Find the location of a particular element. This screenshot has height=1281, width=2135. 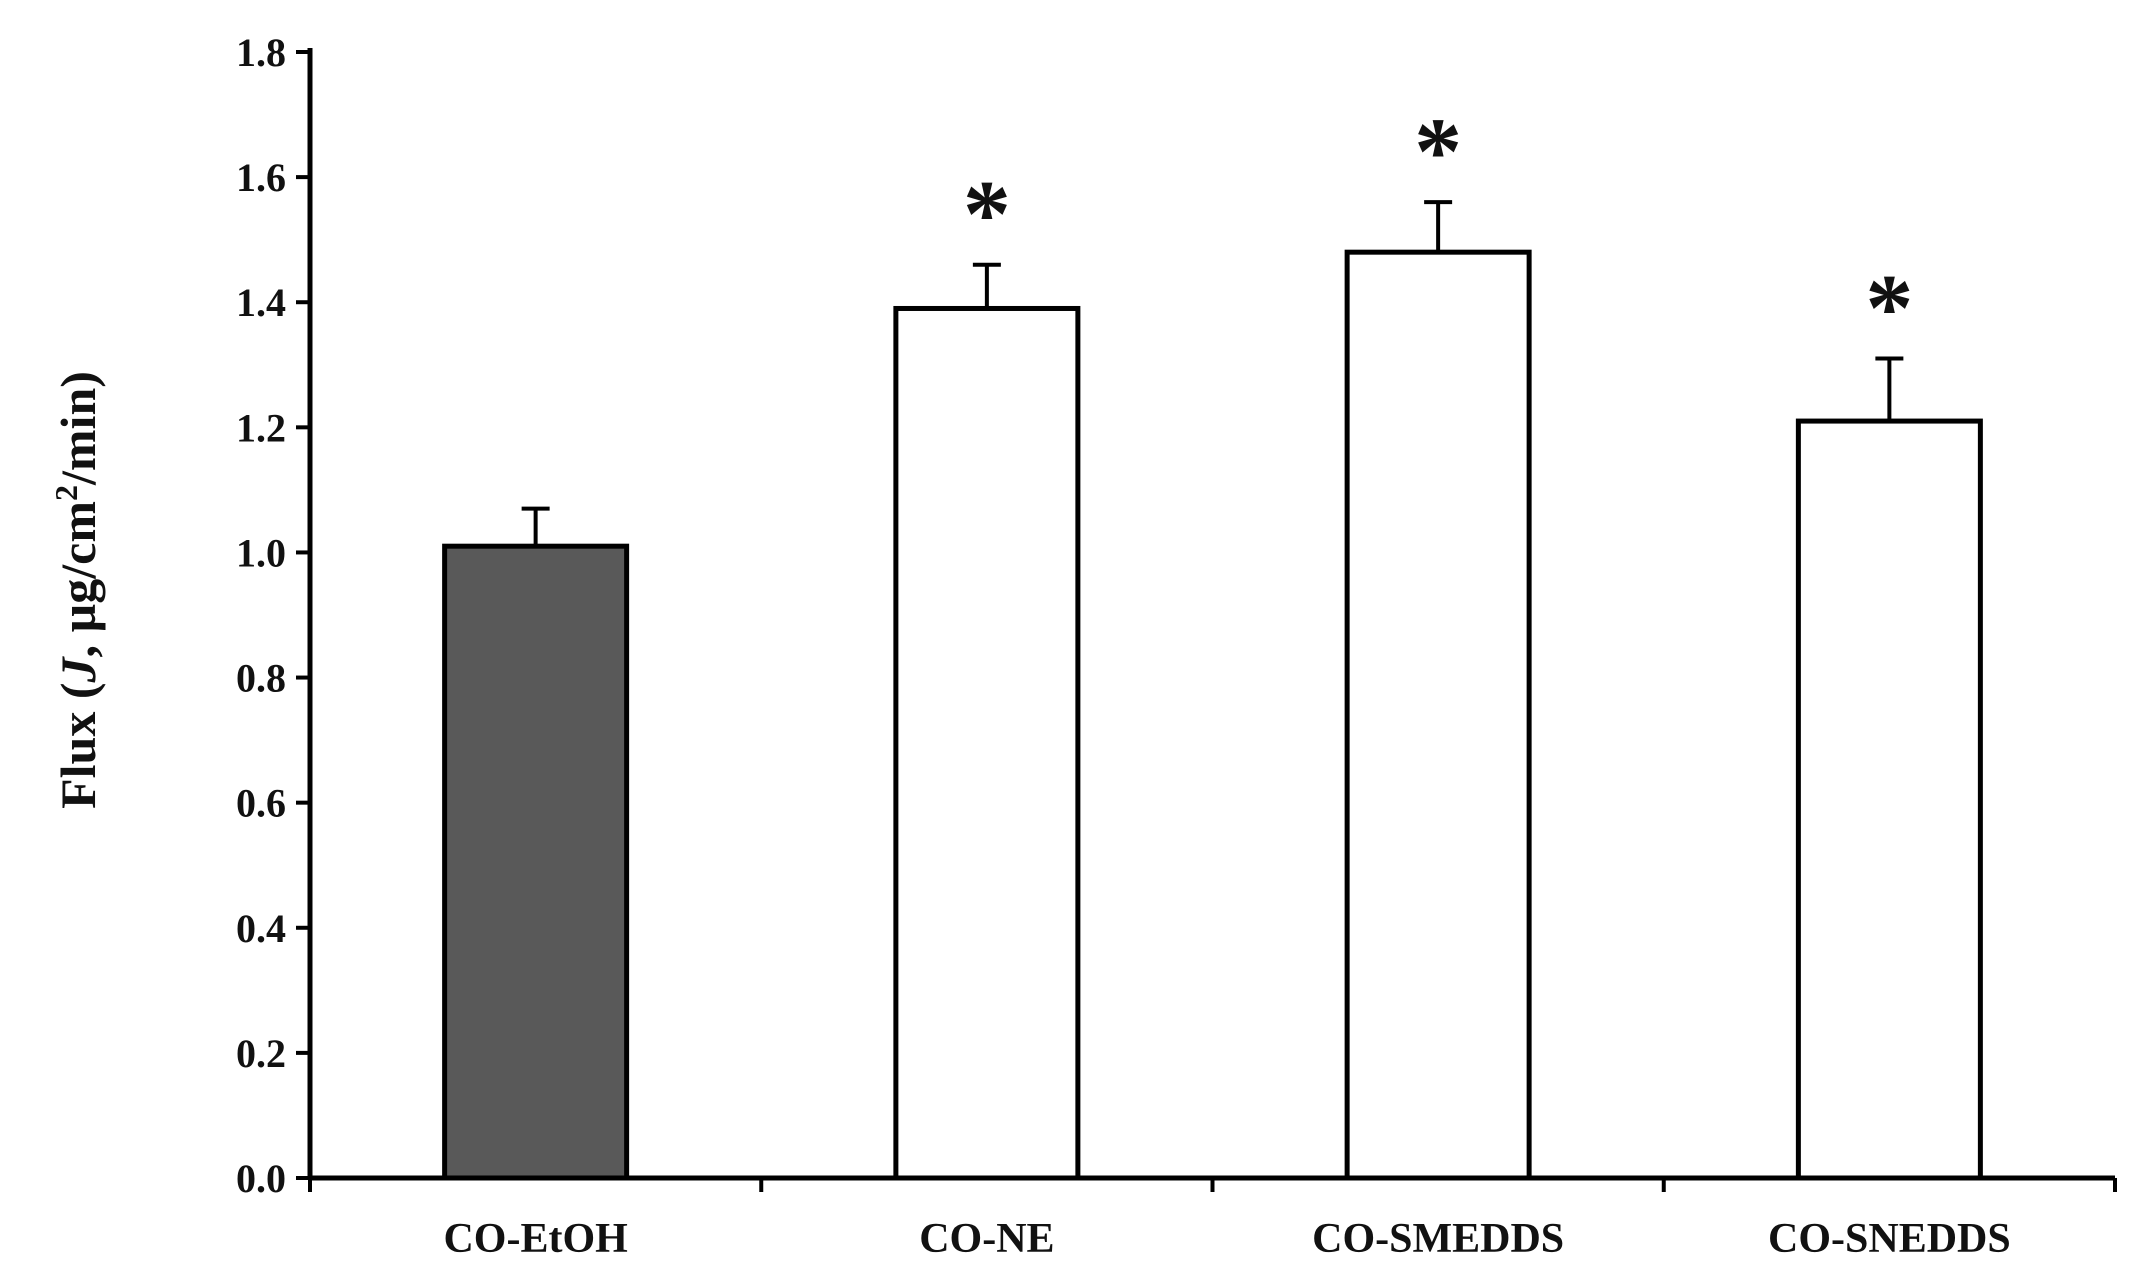

y-tick-label: 0.0 is located at coordinates (261, 1178).